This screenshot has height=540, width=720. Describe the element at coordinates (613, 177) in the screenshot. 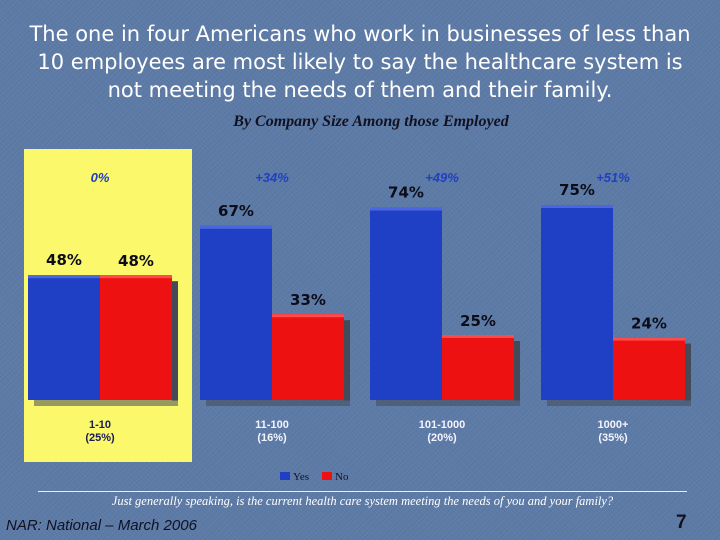

I see `net-difference-label: +51%` at that location.